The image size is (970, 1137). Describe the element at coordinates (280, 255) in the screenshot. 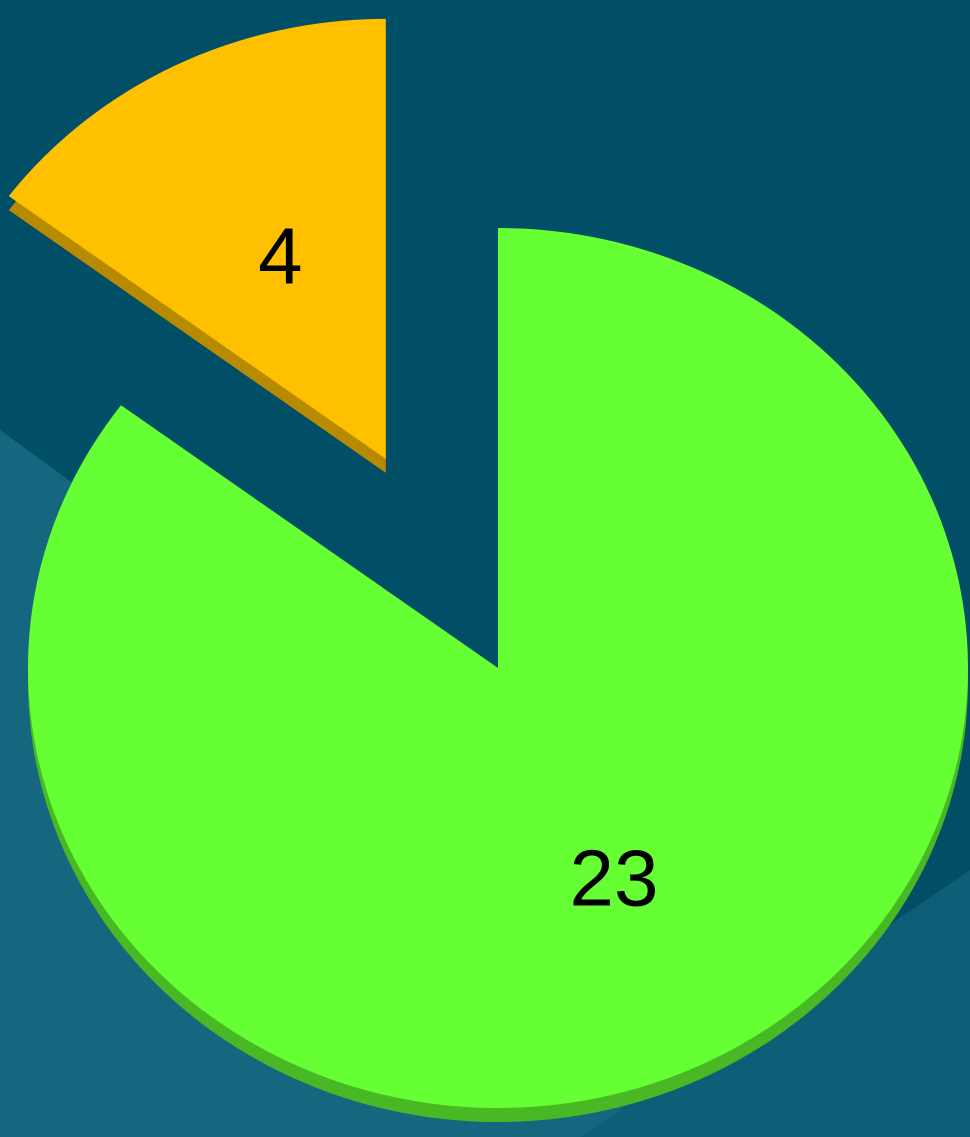

I see `data-label: 4` at that location.